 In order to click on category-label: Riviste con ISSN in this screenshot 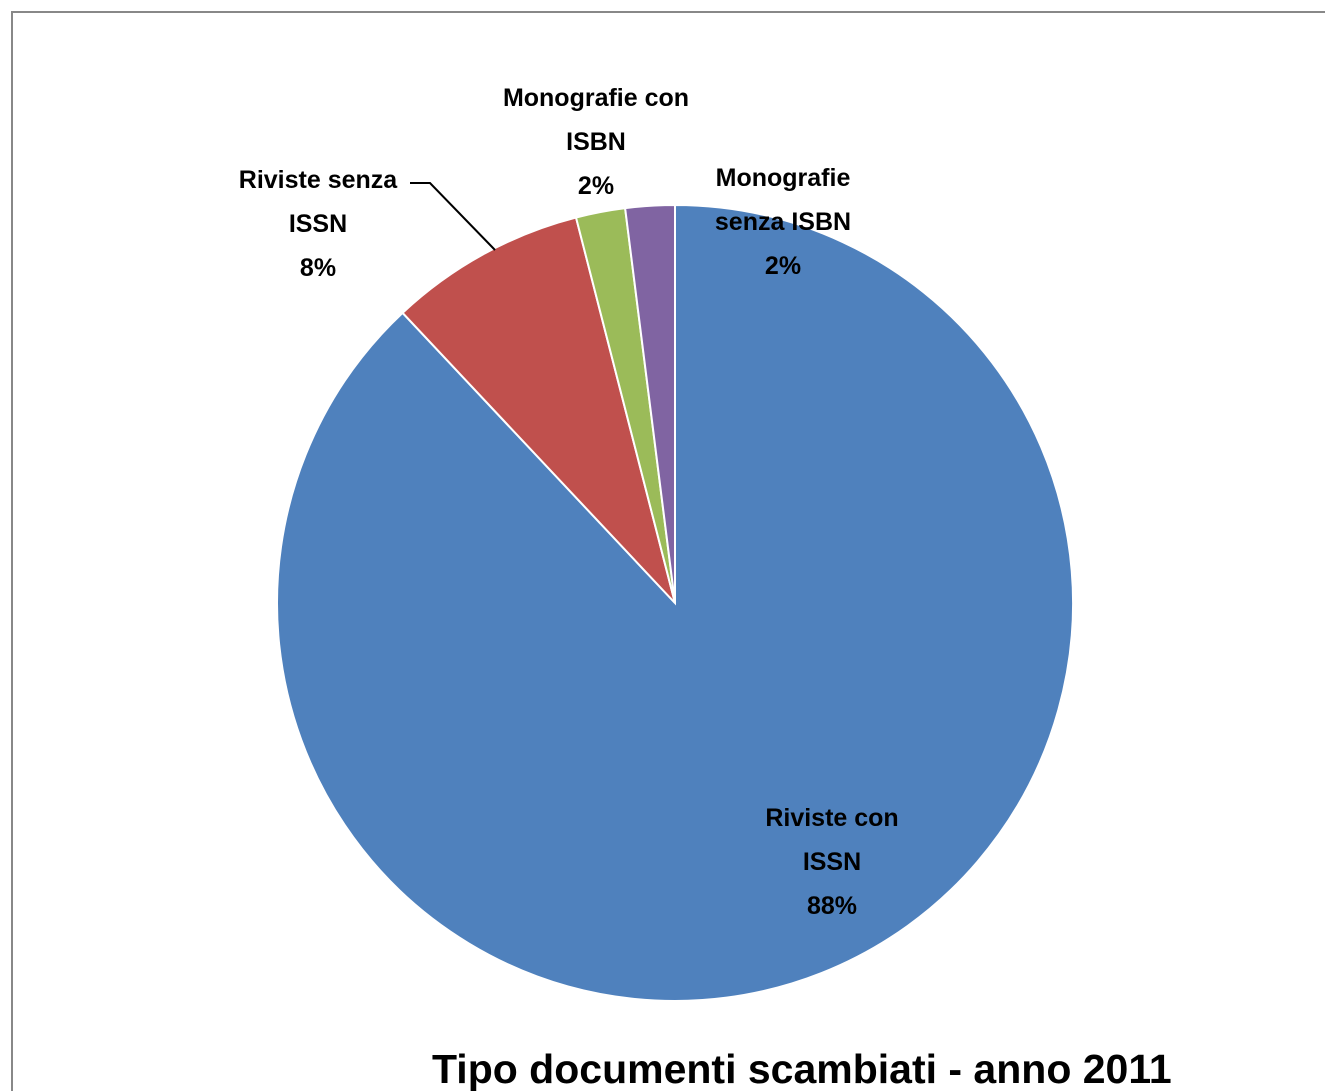, I will do `click(832, 840)`.